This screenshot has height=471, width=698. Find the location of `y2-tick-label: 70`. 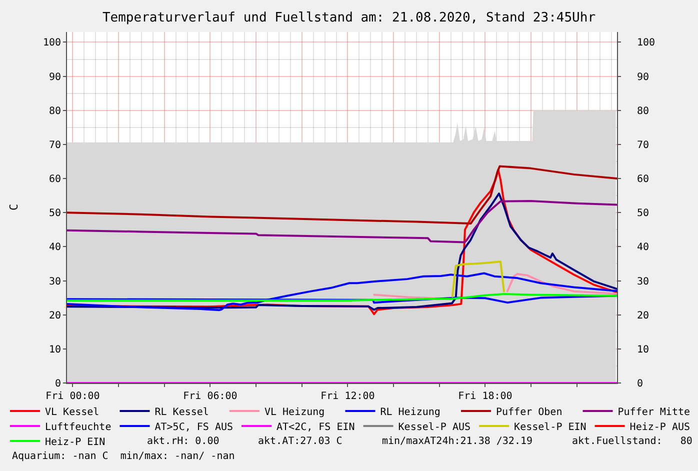

y2-tick-label: 70 is located at coordinates (643, 145).